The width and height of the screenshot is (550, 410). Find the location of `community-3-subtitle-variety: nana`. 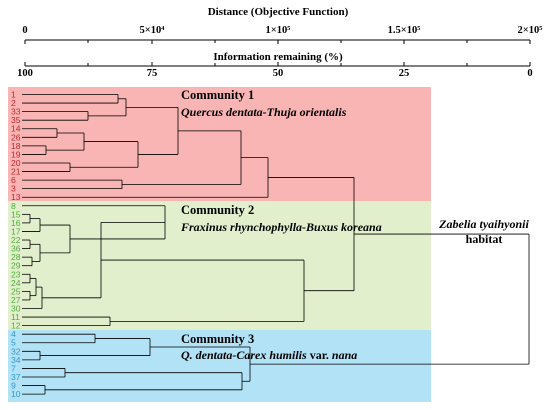

community-3-subtitle-variety: nana is located at coordinates (344, 355).